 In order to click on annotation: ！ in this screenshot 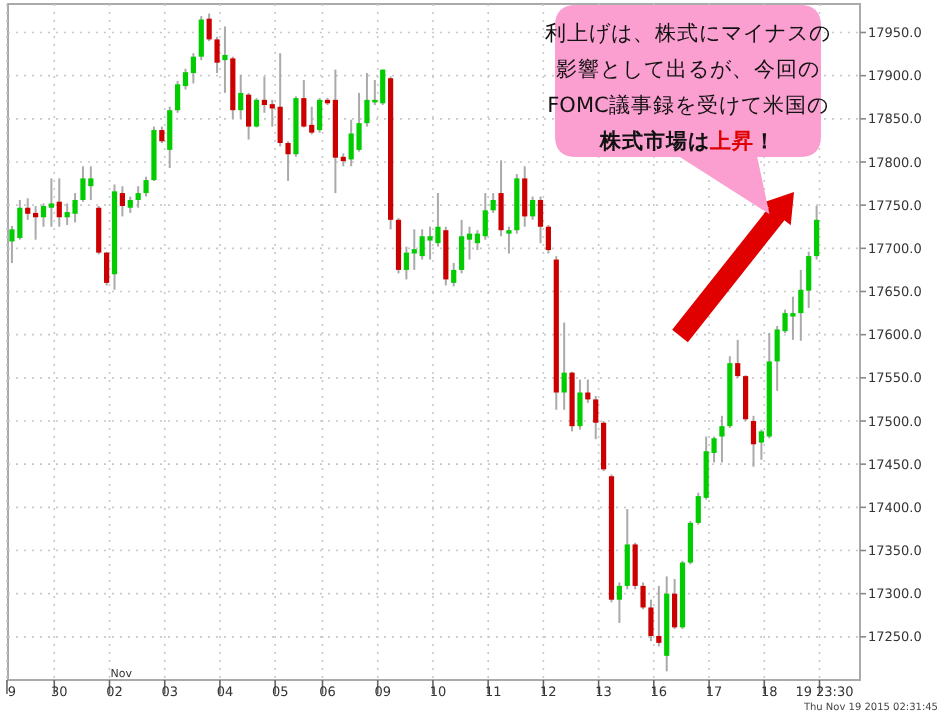, I will do `click(765, 142)`.